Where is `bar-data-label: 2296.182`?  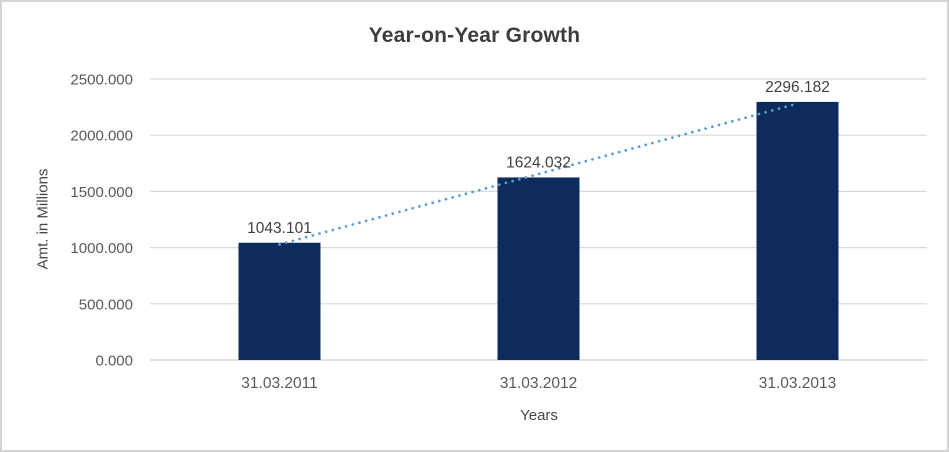 bar-data-label: 2296.182 is located at coordinates (797, 87).